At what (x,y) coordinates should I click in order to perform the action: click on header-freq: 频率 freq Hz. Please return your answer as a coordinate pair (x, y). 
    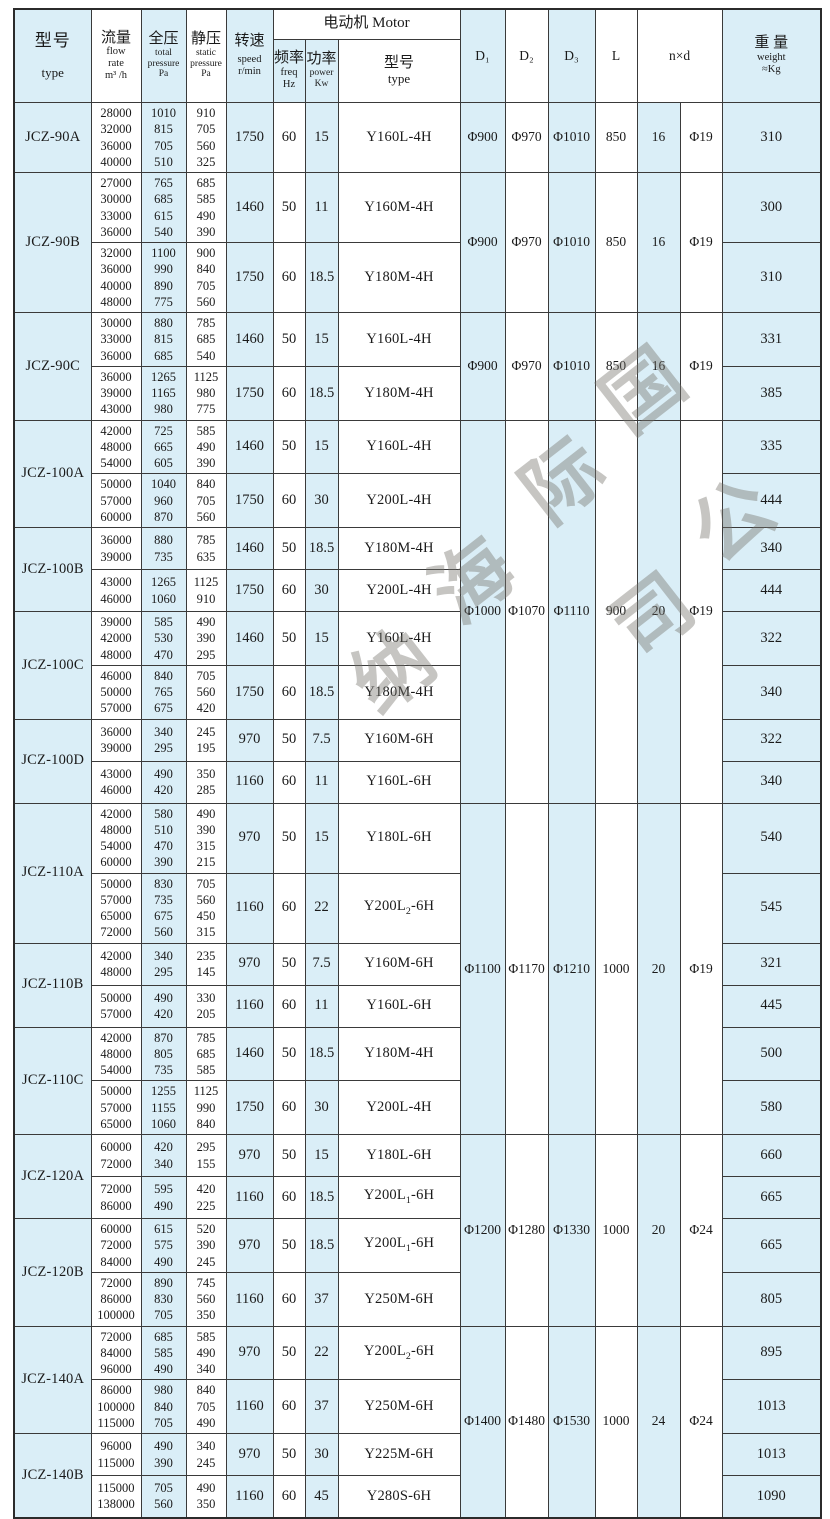
    Looking at the image, I should click on (289, 71).